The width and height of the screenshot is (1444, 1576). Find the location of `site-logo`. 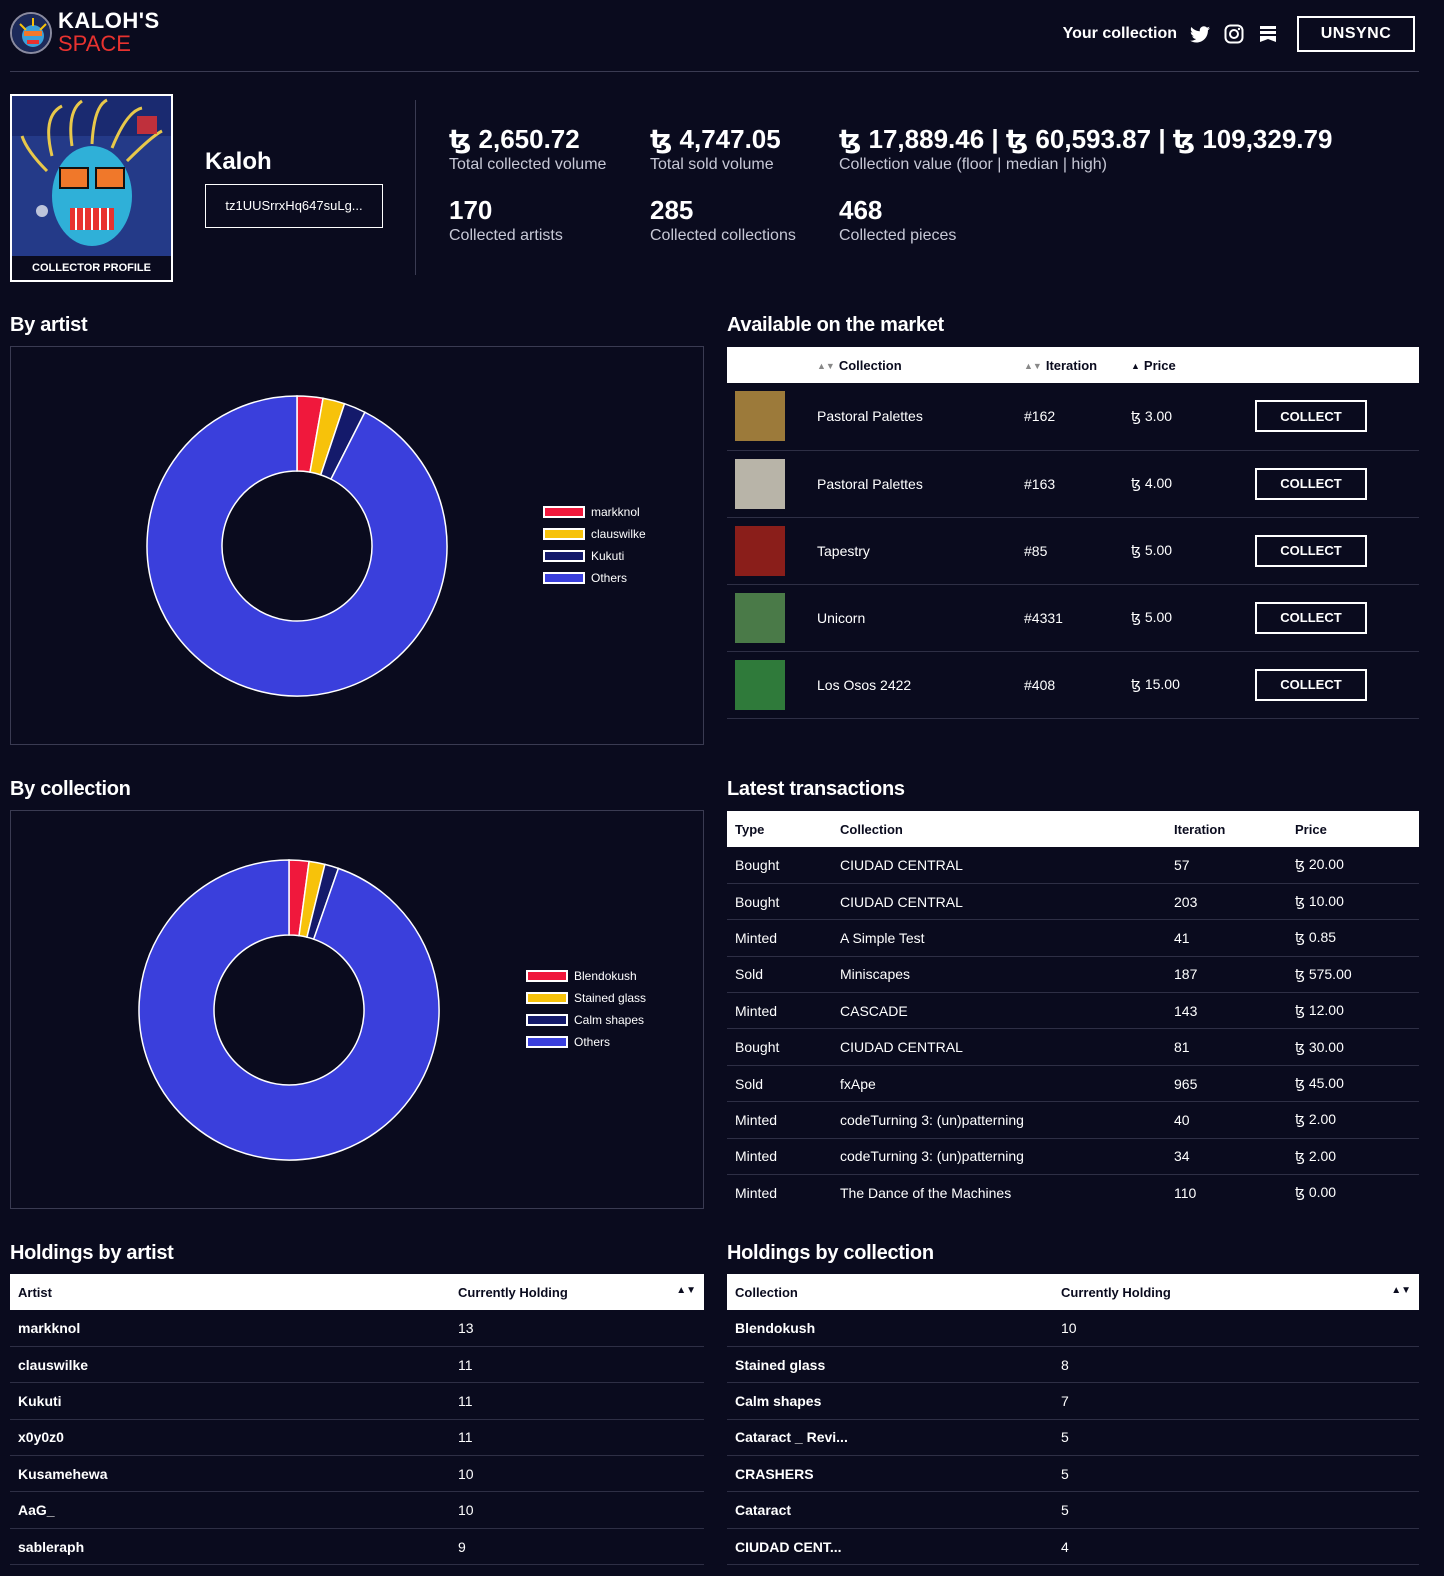

site-logo is located at coordinates (31, 33).